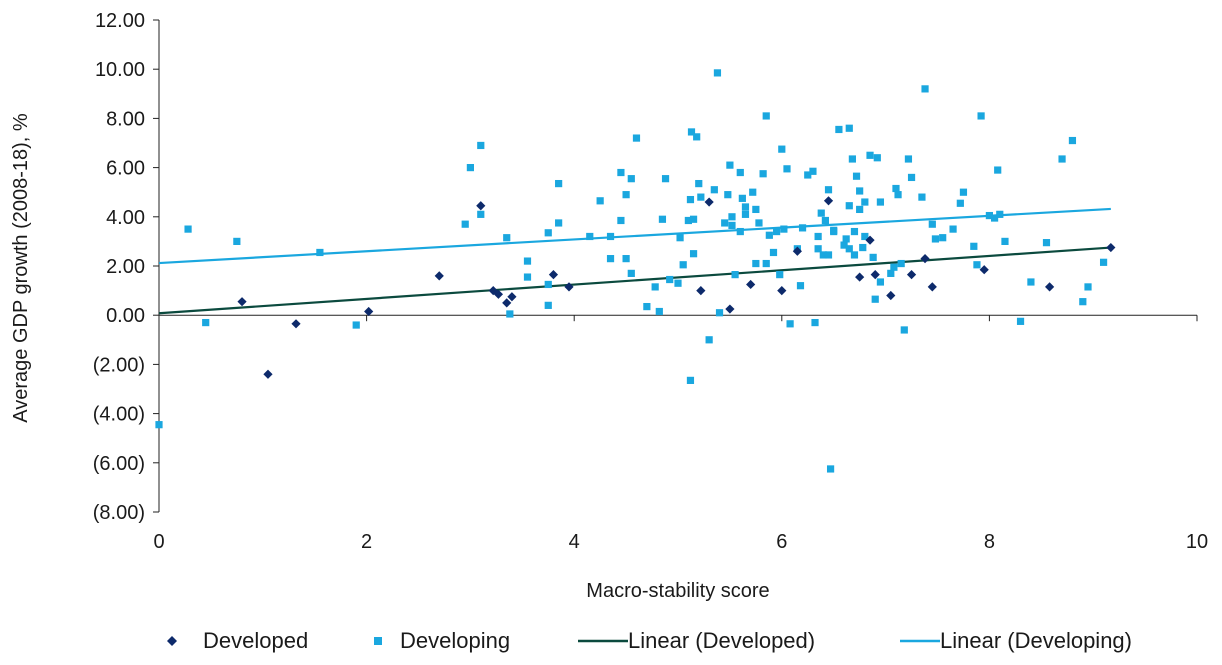 Image resolution: width=1222 pixels, height=665 pixels. I want to click on y-tick-label: 6.00, so click(125, 169).